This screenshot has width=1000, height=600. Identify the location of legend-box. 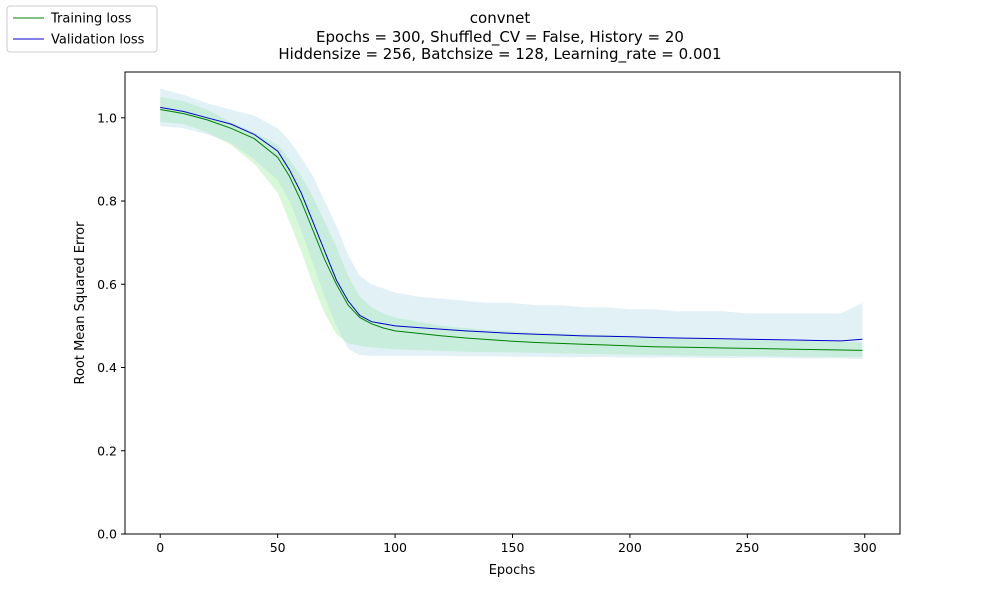
(82, 29).